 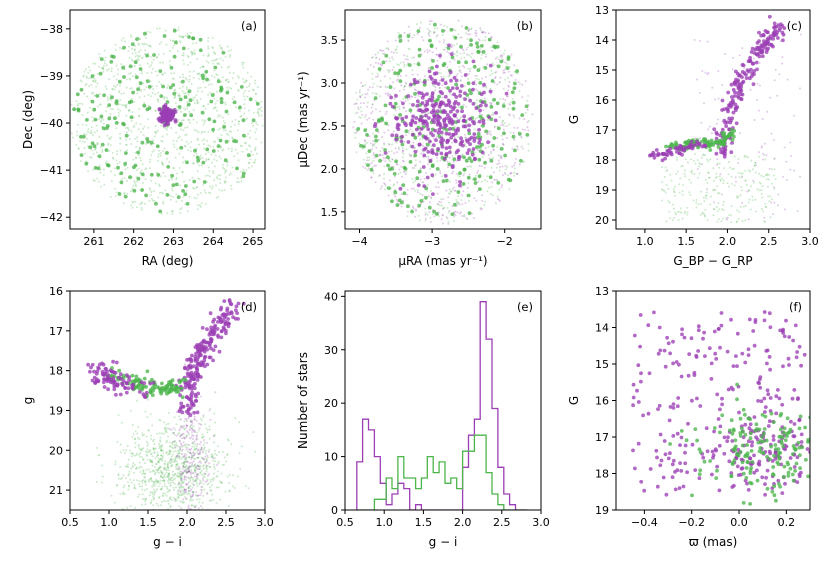 What do you see at coordinates (712, 261) in the screenshot?
I see `x-axis-label: G_BP − G_RP` at bounding box center [712, 261].